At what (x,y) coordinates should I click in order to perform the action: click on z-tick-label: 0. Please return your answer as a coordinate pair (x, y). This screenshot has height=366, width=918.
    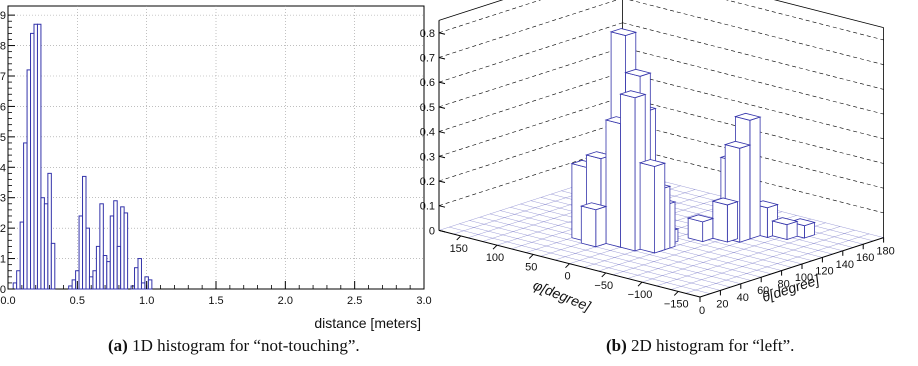
    Looking at the image, I should click on (432, 231).